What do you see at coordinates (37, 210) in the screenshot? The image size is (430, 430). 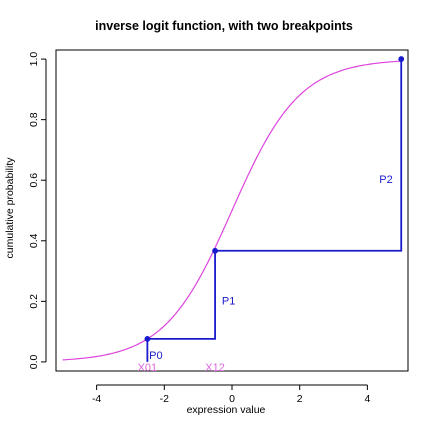 I see `y-axis: 0.0 0.2 0.4 0.6 0.8 1.0` at bounding box center [37, 210].